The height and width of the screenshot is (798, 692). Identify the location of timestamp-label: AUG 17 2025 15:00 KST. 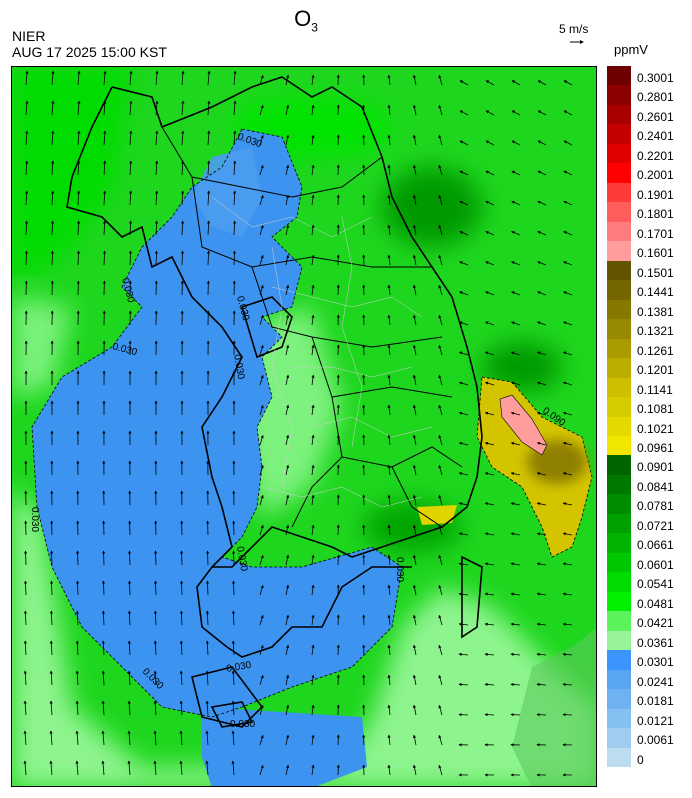
(89, 52).